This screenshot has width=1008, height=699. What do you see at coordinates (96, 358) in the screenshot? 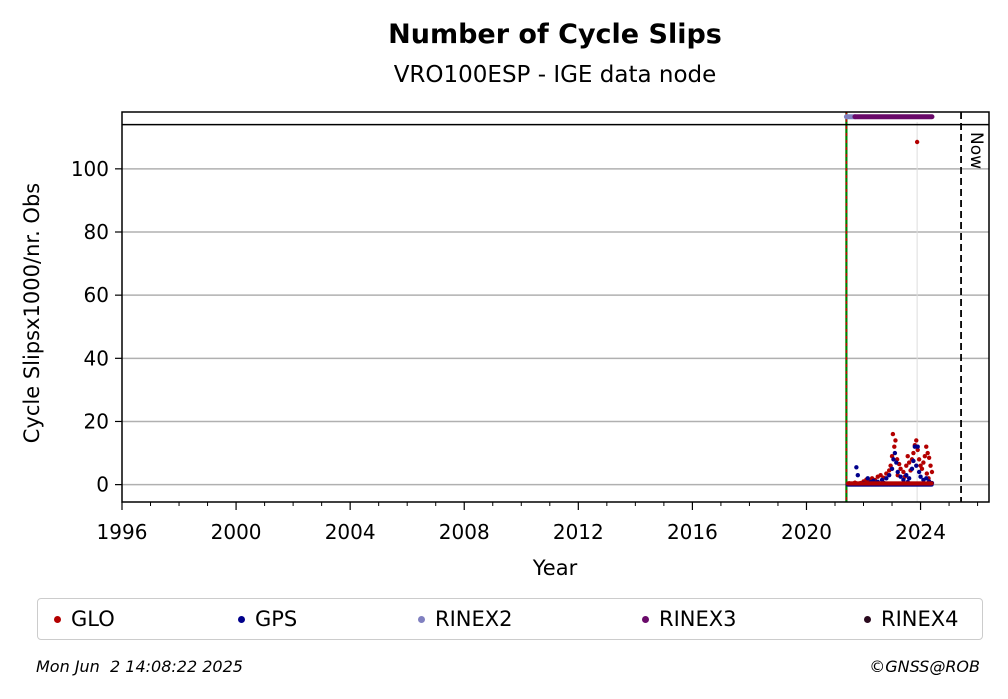
I see `y-tick-label: 40` at bounding box center [96, 358].